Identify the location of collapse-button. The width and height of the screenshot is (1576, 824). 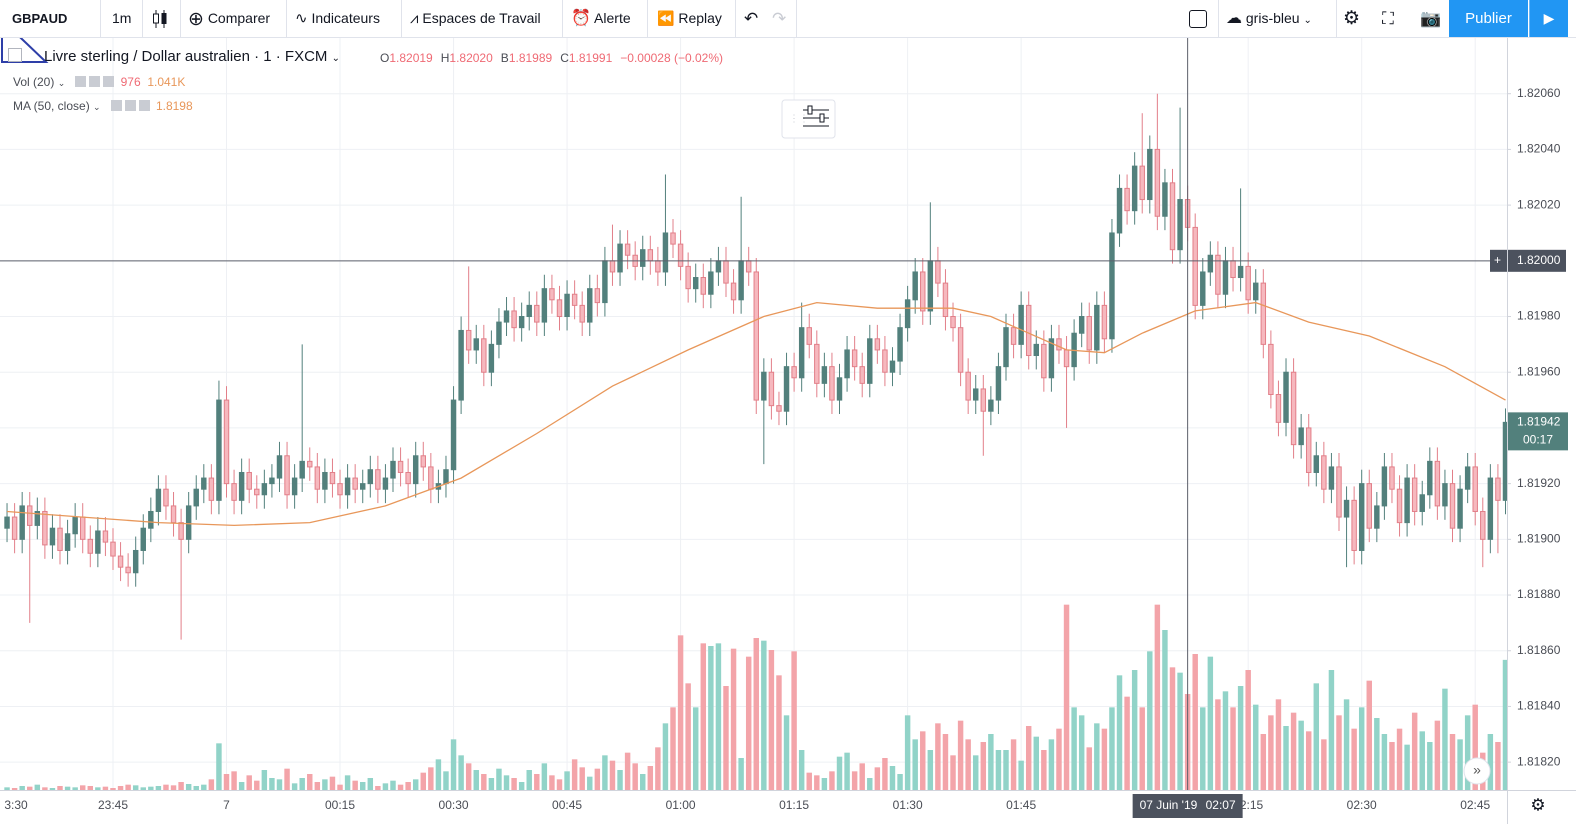
(15, 55).